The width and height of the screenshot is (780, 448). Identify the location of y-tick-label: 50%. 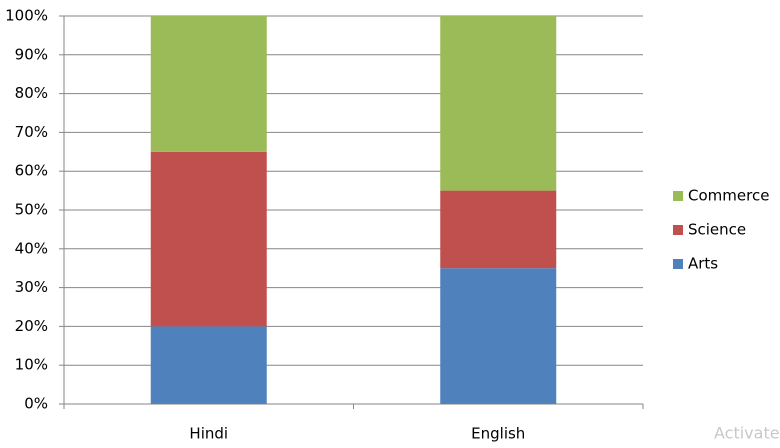
(31, 210).